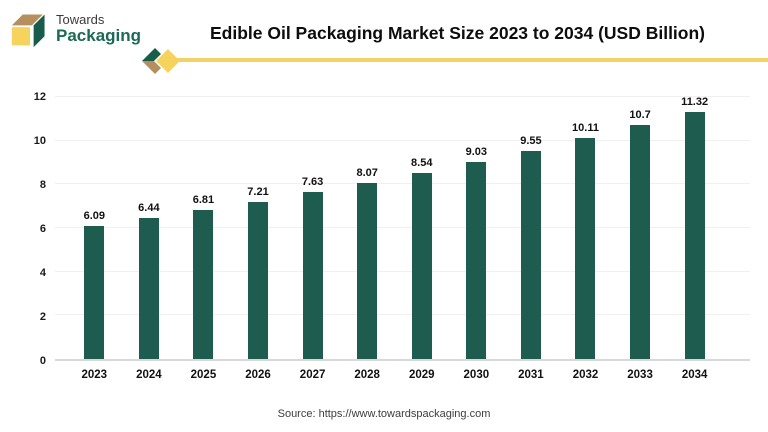 Image resolution: width=768 pixels, height=432 pixels. I want to click on x-axis-label: 2029, so click(421, 375).